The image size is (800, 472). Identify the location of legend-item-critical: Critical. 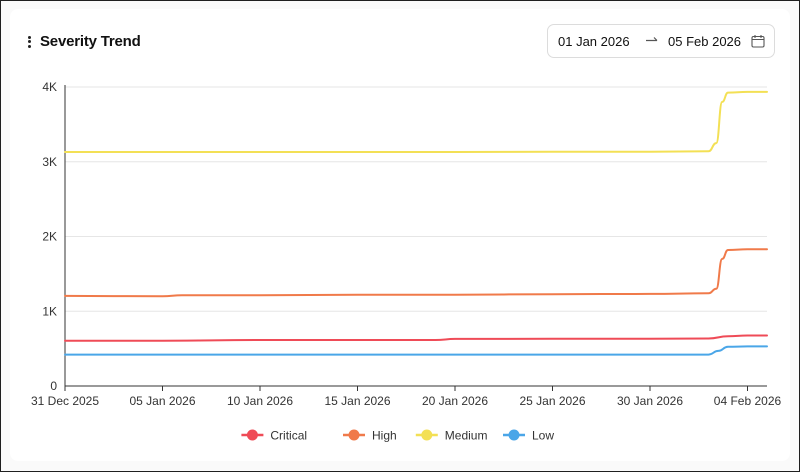
(274, 436).